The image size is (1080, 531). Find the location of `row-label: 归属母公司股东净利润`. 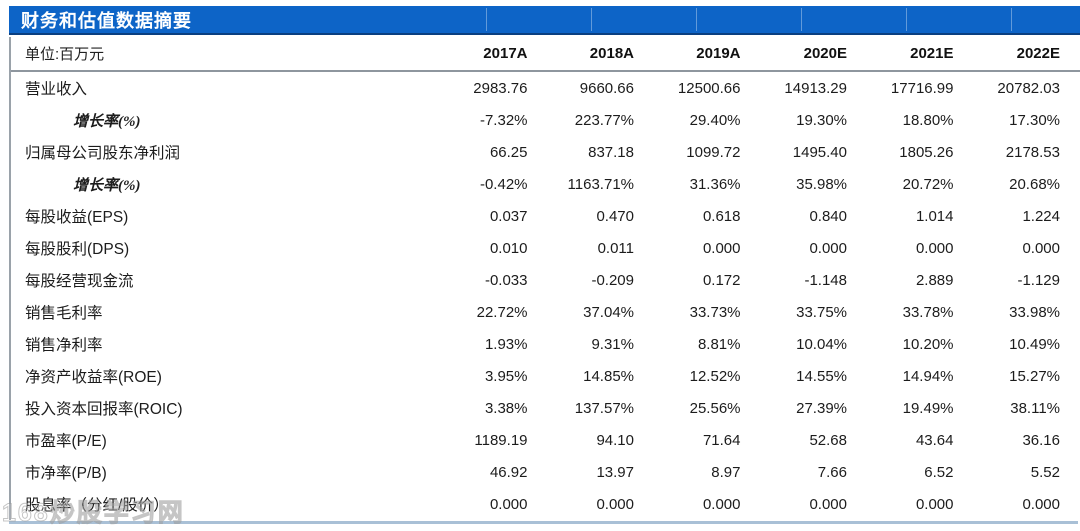

row-label: 归属母公司股东净利润 is located at coordinates (103, 153).